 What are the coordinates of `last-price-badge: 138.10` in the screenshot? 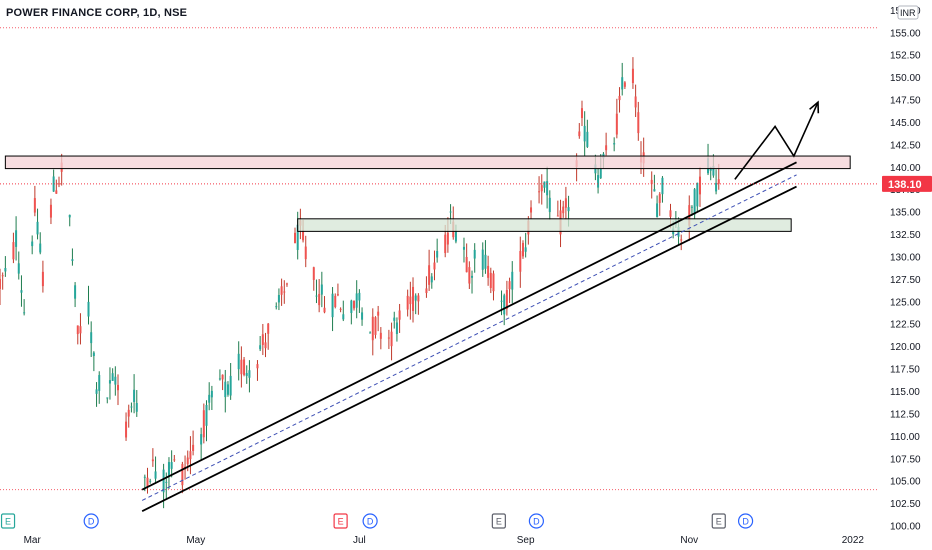 It's located at (907, 183).